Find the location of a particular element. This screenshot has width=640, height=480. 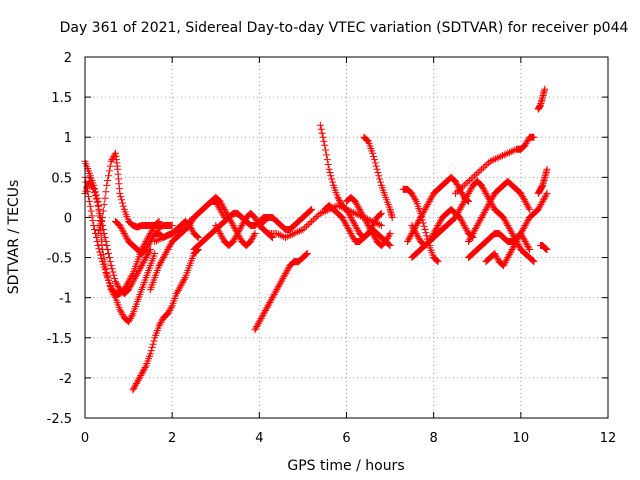

series-track-aa is located at coordinates (541, 99).